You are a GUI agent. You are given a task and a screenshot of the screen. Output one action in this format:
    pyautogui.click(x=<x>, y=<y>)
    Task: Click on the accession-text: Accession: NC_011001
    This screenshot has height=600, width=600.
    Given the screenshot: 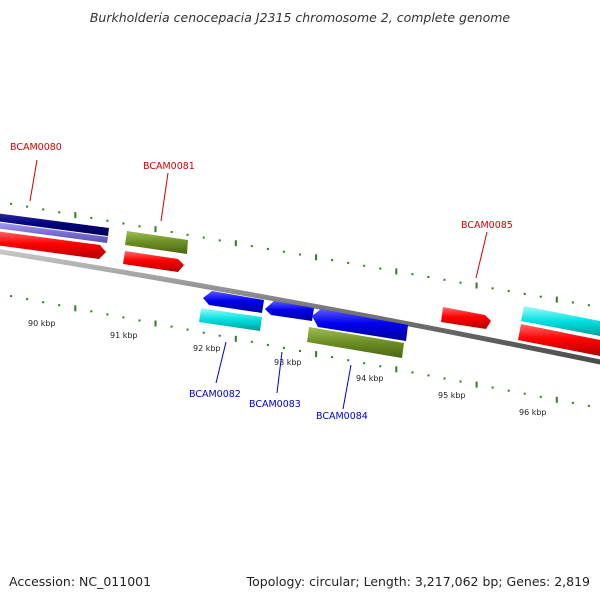 What is the action you would take?
    pyautogui.click(x=80, y=581)
    